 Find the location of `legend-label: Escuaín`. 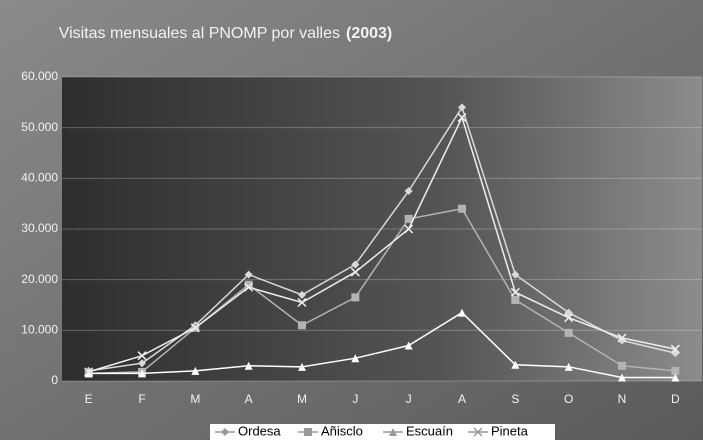

legend-label: Escuaín is located at coordinates (429, 430).